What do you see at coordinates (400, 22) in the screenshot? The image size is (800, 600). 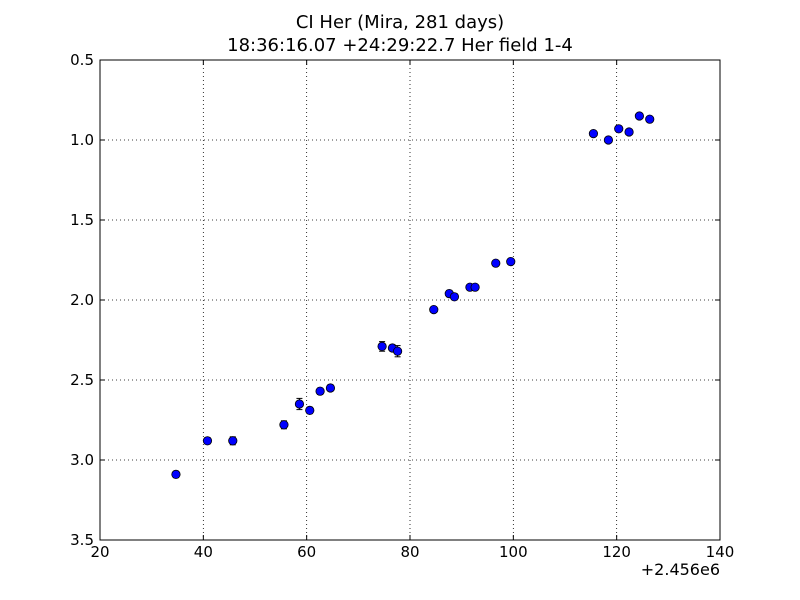 I see `chart-title: CI Her (Mira, 281 days)` at bounding box center [400, 22].